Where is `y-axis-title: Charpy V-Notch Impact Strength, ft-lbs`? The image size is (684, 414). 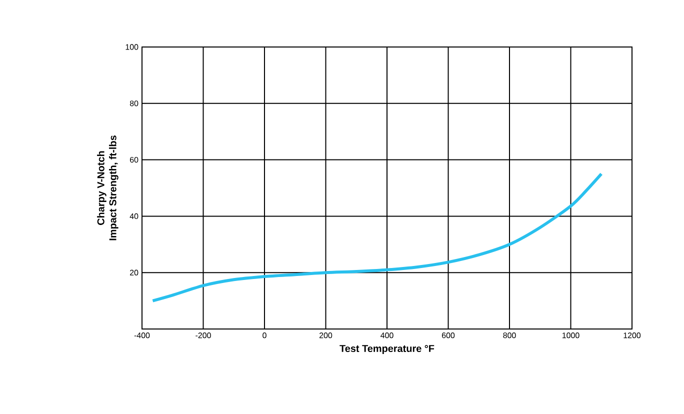
y-axis-title: Charpy V-Notch Impact Strength, ft-lbs is located at coordinates (107, 188).